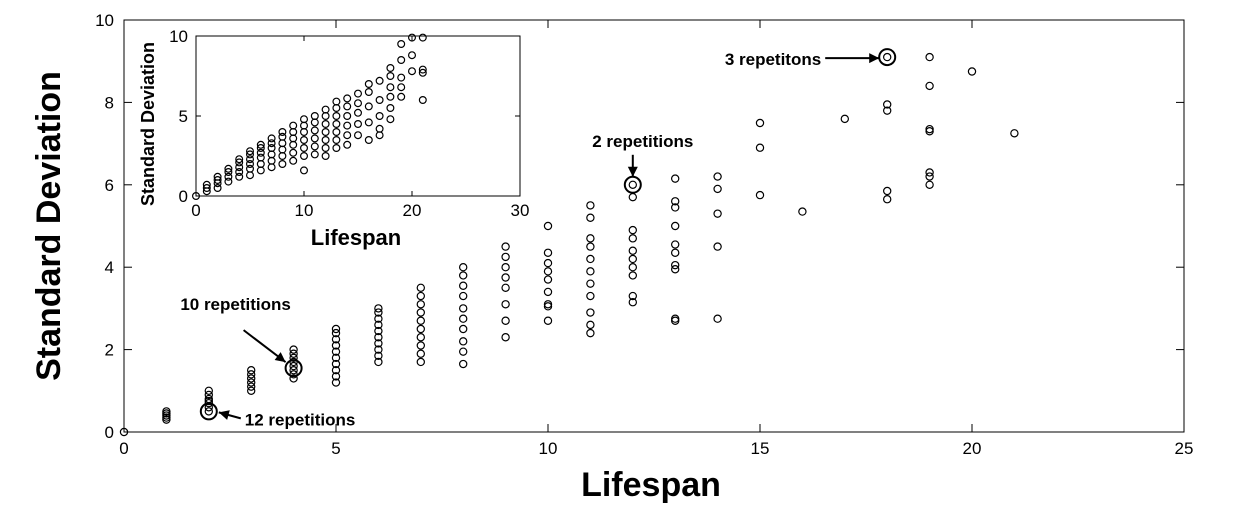 Image resolution: width=1242 pixels, height=507 pixels. I want to click on inset-y-axis: 0 5 10, so click(344, 116).